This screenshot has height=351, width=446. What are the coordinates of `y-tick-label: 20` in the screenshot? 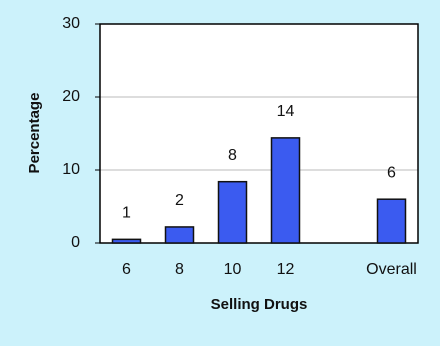 It's located at (71, 96).